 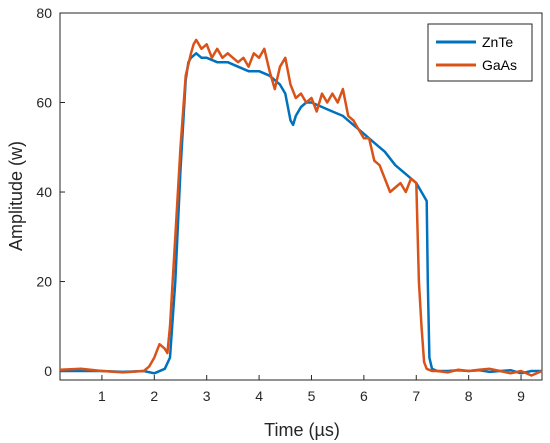 I want to click on y-tick-label: 80, so click(x=44, y=13).